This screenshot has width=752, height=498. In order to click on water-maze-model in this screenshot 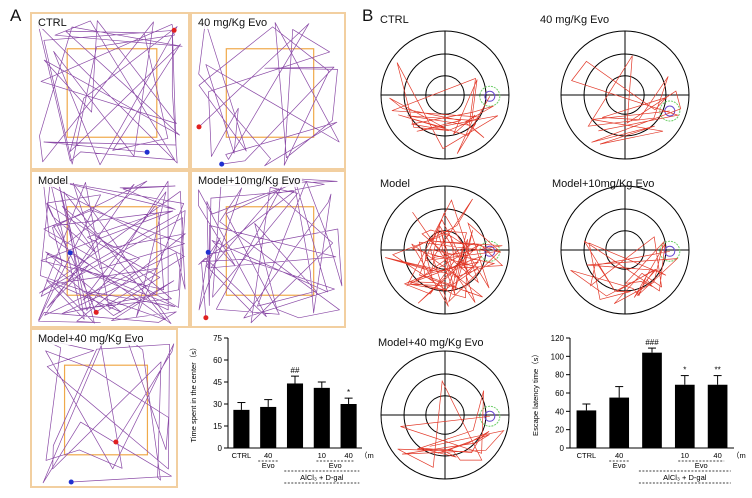, I will do `click(445, 250)`.